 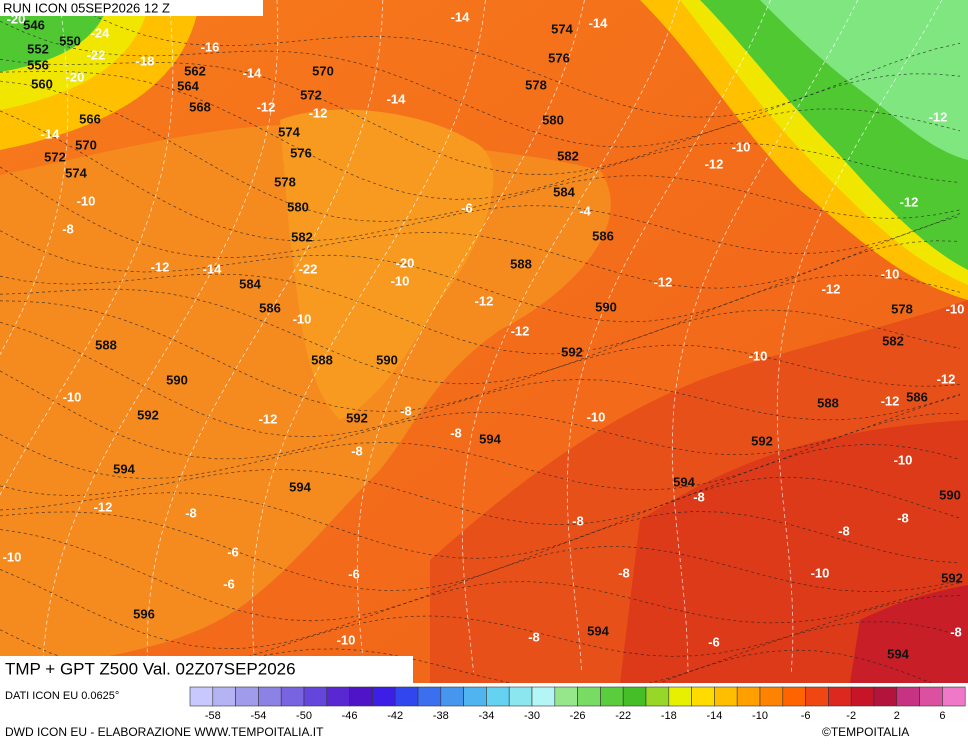 I want to click on gpt-label: 568, so click(x=200, y=106).